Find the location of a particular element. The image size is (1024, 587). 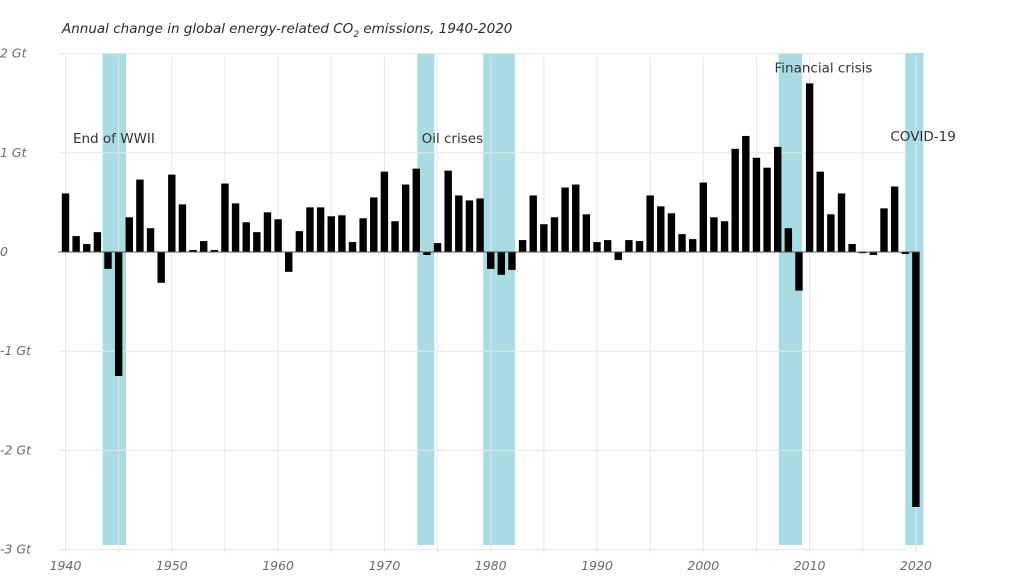

bar-1959 is located at coordinates (267, 232).